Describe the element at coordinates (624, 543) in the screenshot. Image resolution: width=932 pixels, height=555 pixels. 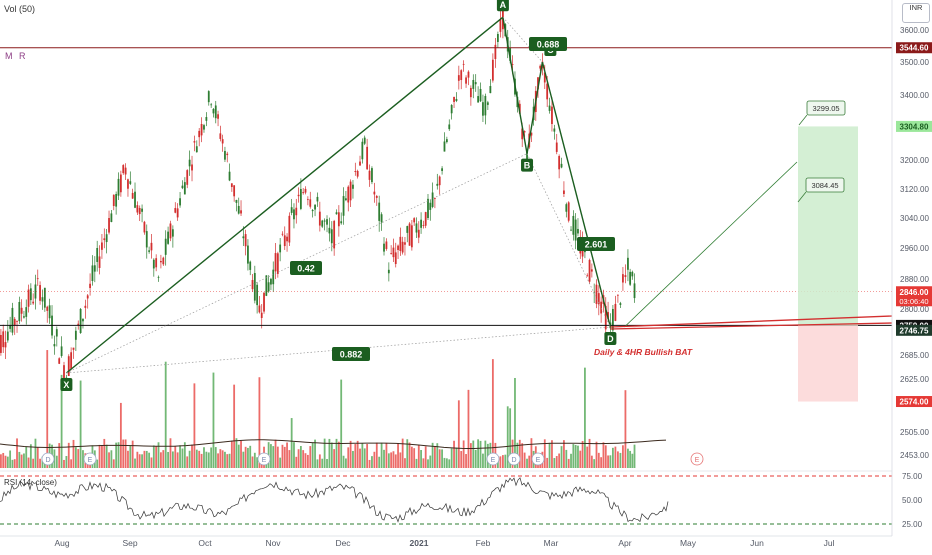
I see `time-tick-label: Apr` at that location.